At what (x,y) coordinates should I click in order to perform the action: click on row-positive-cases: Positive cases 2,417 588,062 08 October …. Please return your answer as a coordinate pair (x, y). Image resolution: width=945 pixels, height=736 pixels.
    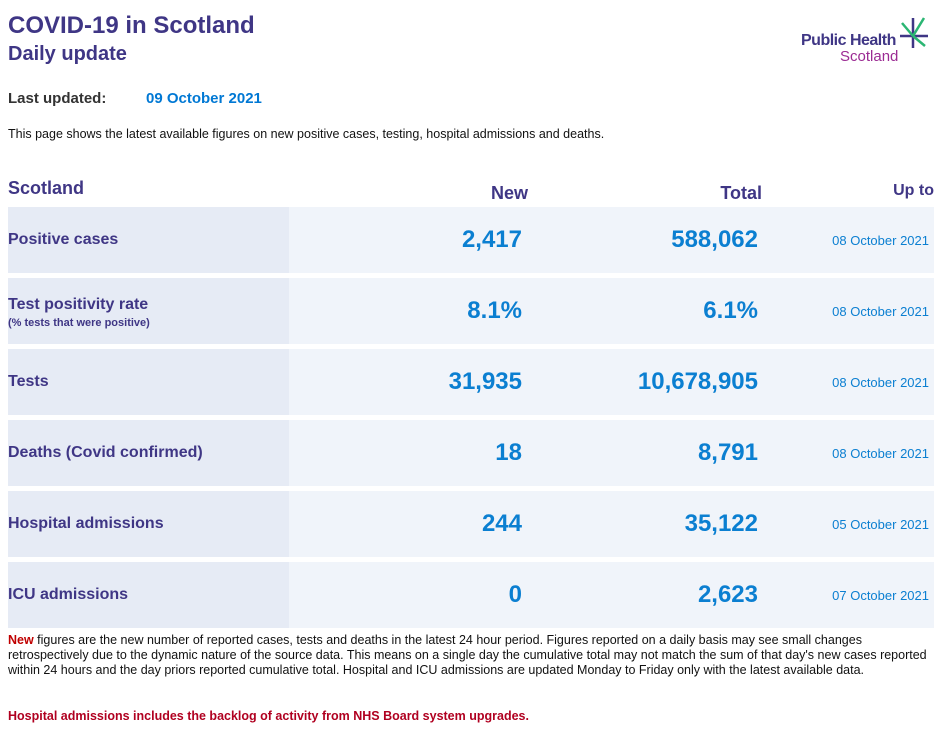
    Looking at the image, I should click on (471, 240).